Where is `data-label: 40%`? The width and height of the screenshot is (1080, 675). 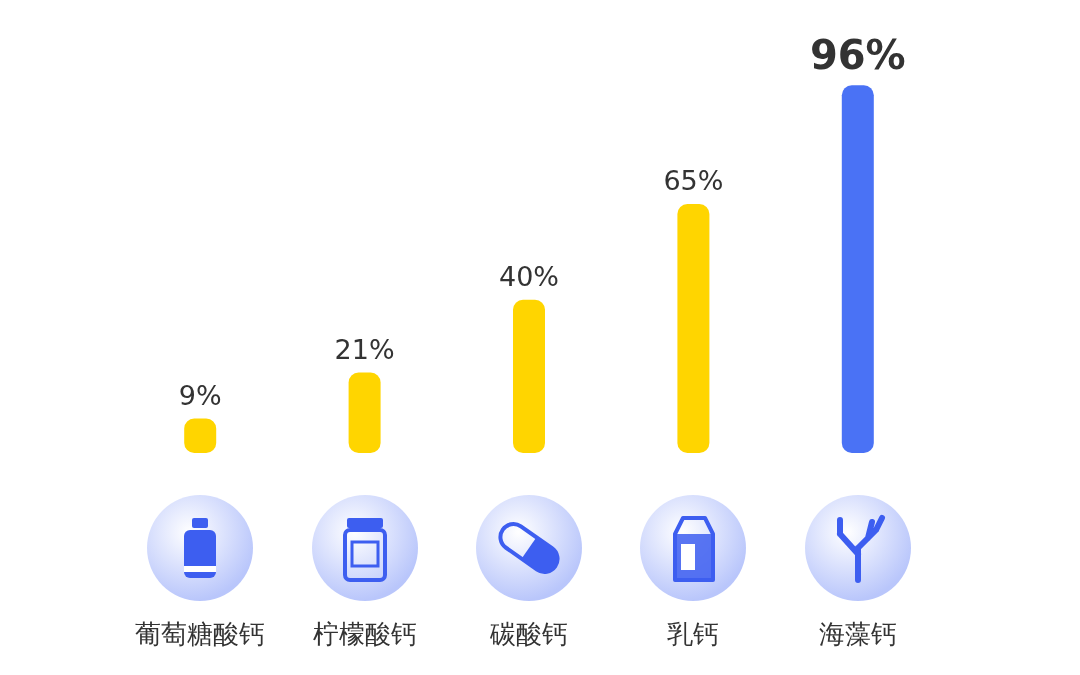
data-label: 40% is located at coordinates (529, 276).